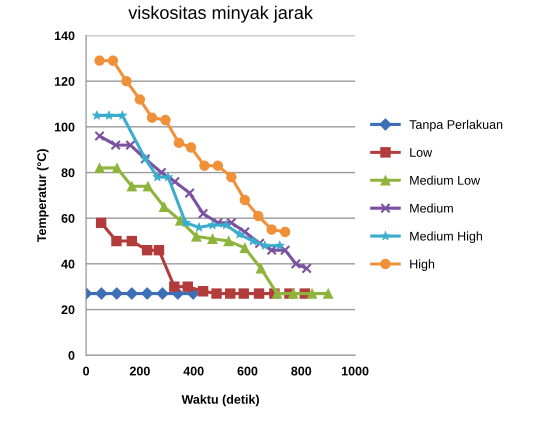 The width and height of the screenshot is (538, 444). I want to click on y-tick-label: 80, so click(67, 173).